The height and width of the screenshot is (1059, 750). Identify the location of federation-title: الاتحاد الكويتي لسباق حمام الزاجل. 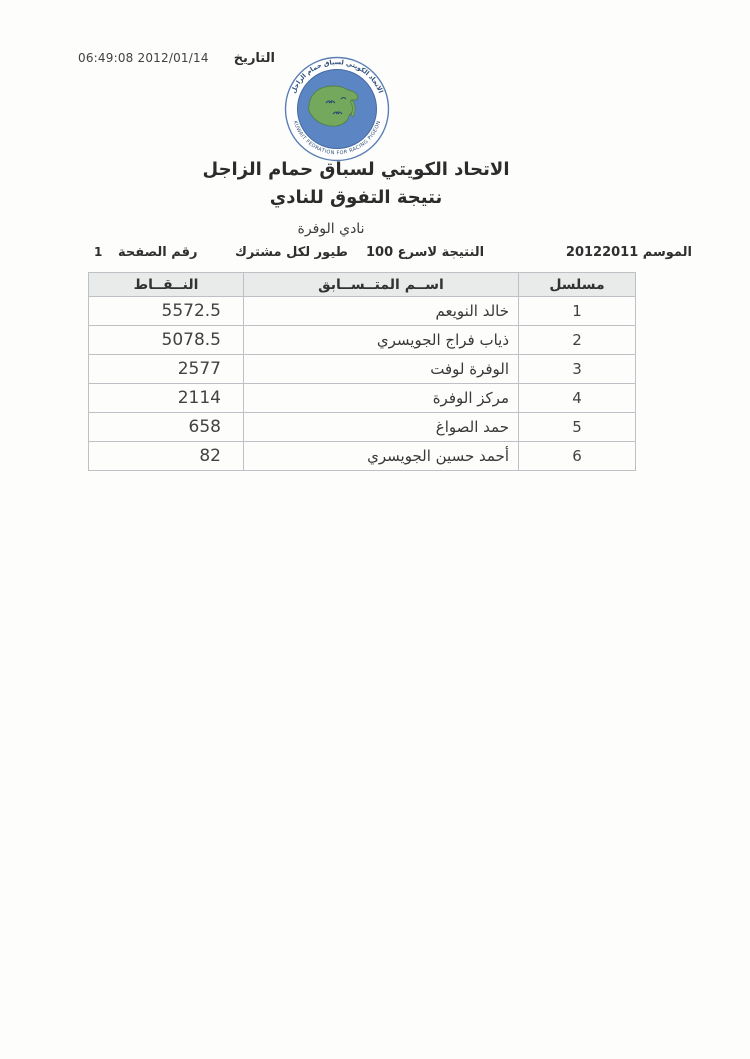
(356, 169).